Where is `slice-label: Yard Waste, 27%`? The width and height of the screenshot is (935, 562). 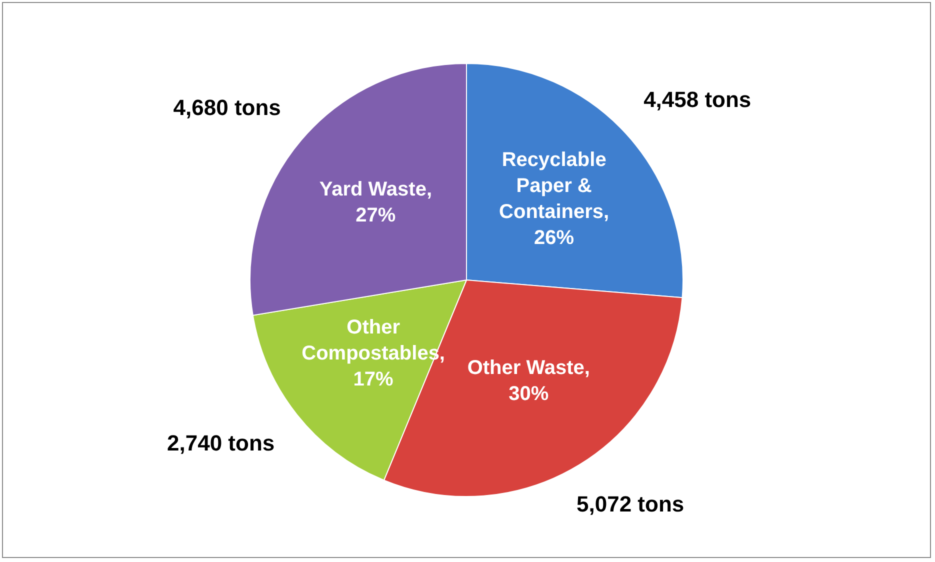 slice-label: Yard Waste, 27% is located at coordinates (375, 202).